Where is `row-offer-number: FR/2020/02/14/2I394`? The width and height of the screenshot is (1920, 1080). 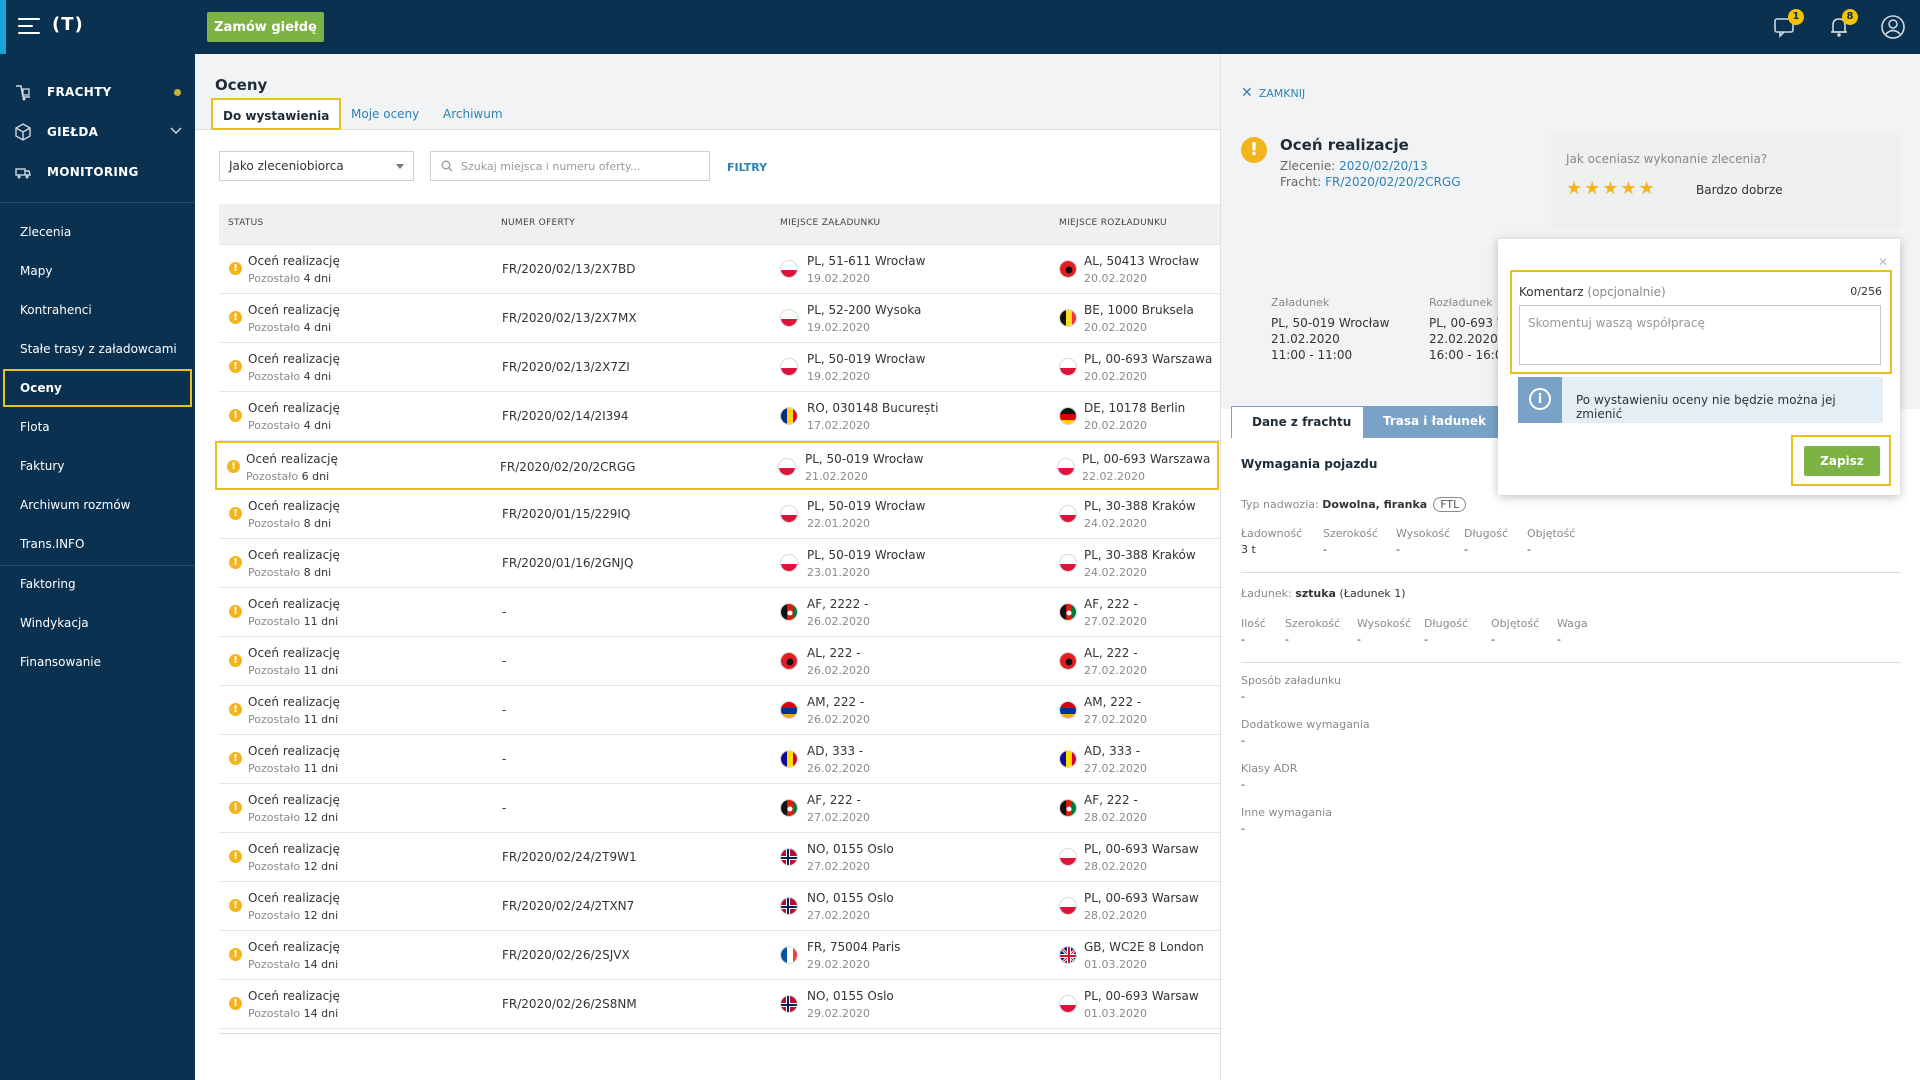 row-offer-number: FR/2020/02/14/2I394 is located at coordinates (565, 416).